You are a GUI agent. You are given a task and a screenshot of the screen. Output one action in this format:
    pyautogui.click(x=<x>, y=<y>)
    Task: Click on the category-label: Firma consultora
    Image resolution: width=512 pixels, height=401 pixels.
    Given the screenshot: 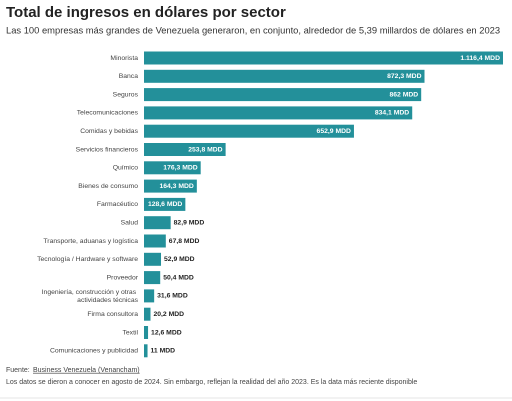 What is the action you would take?
    pyautogui.click(x=112, y=314)
    